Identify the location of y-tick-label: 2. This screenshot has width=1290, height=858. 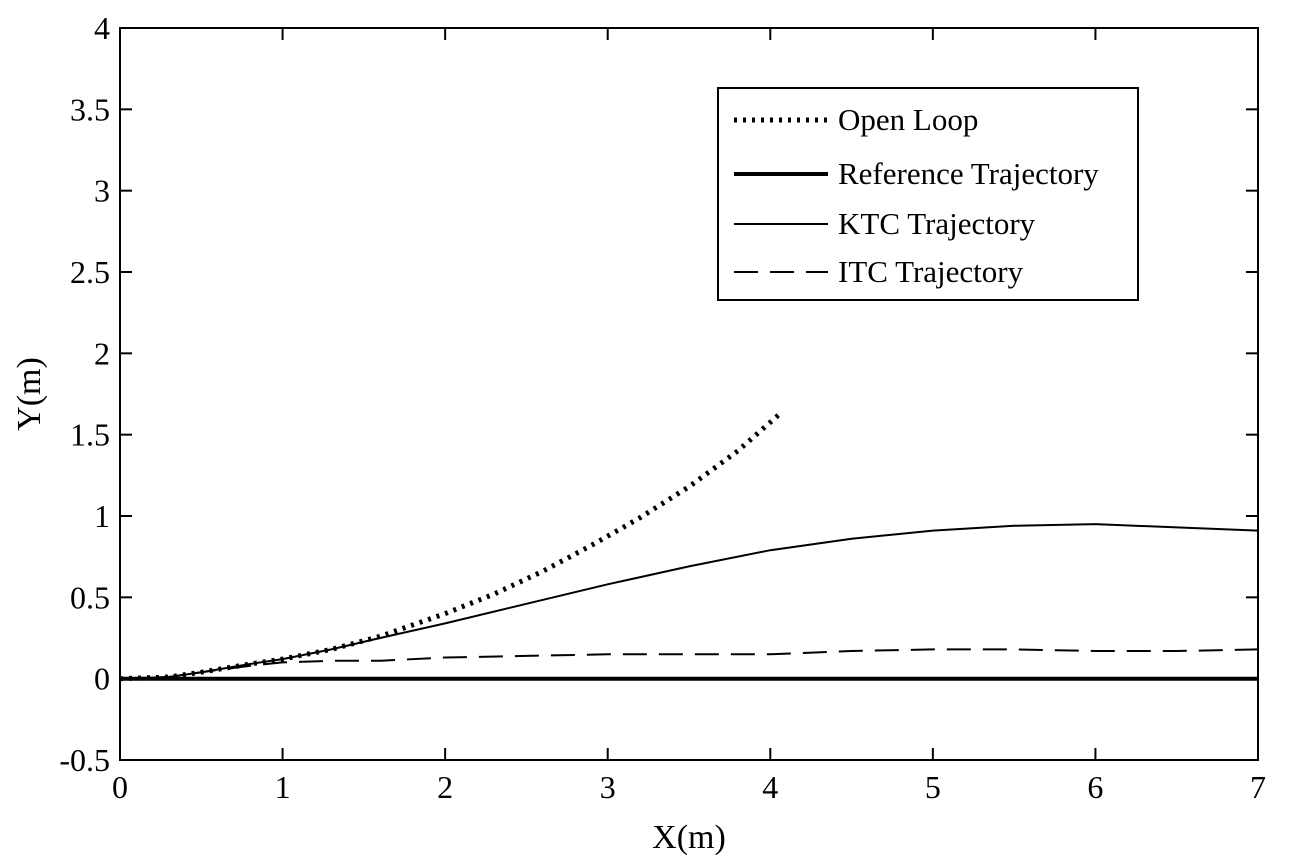
(102, 353).